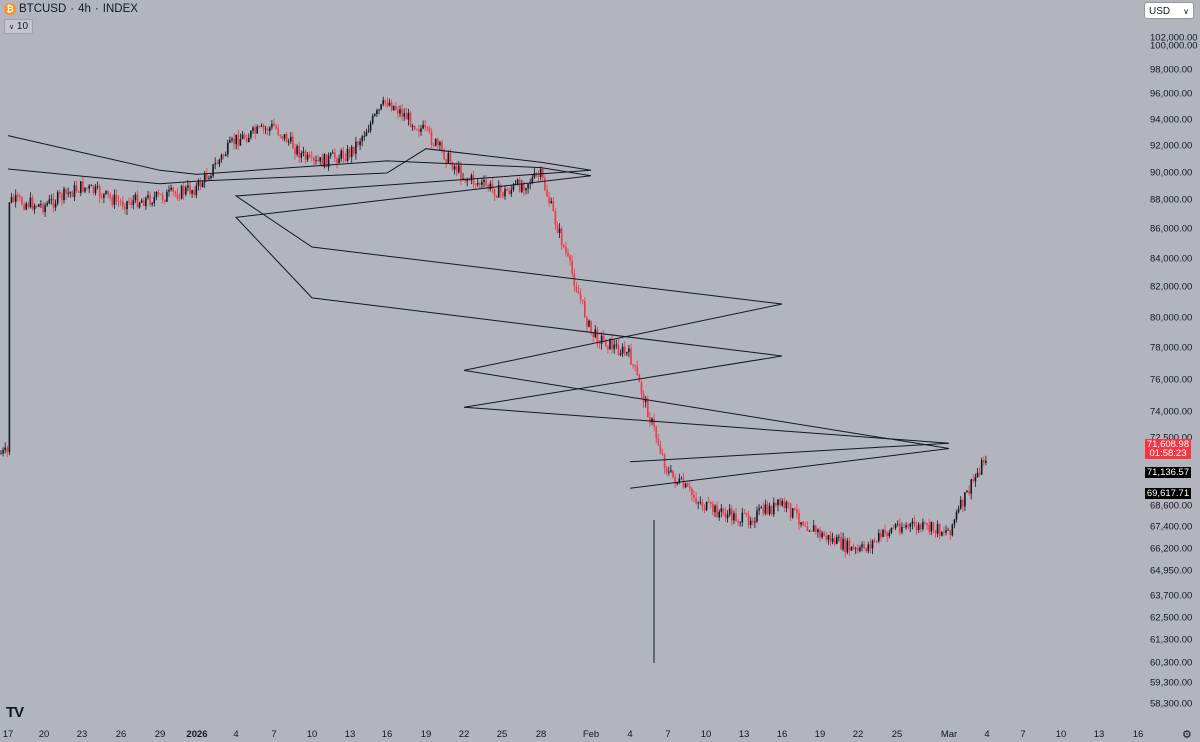 The height and width of the screenshot is (742, 1200). I want to click on currency-select: USD ∨, so click(1169, 10).